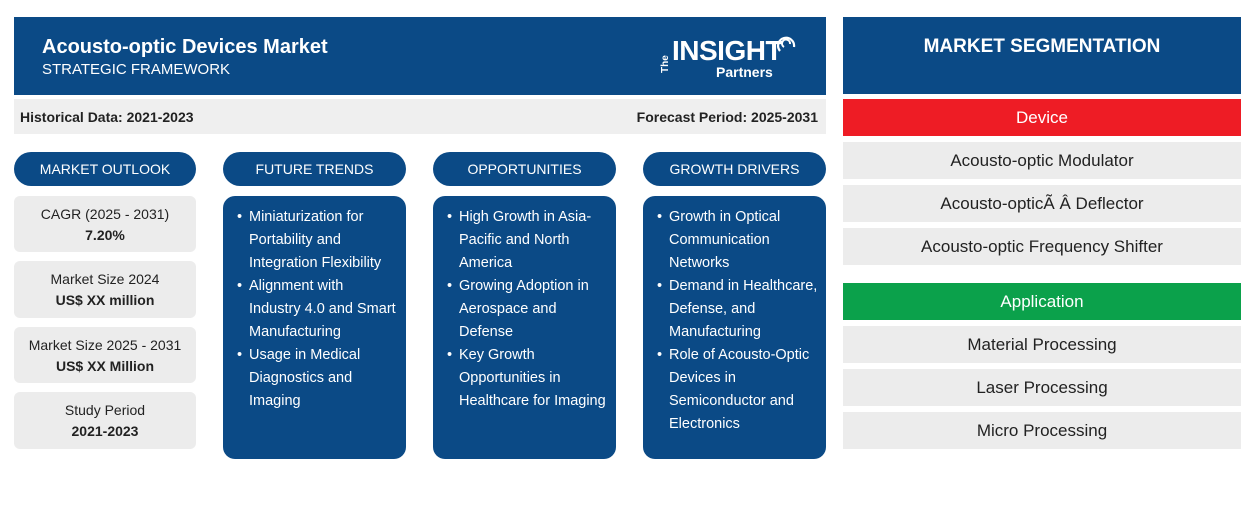 The width and height of the screenshot is (1254, 530). Describe the element at coordinates (105, 214) in the screenshot. I see `outlook-label: CAGR (2025 - 2031)` at that location.